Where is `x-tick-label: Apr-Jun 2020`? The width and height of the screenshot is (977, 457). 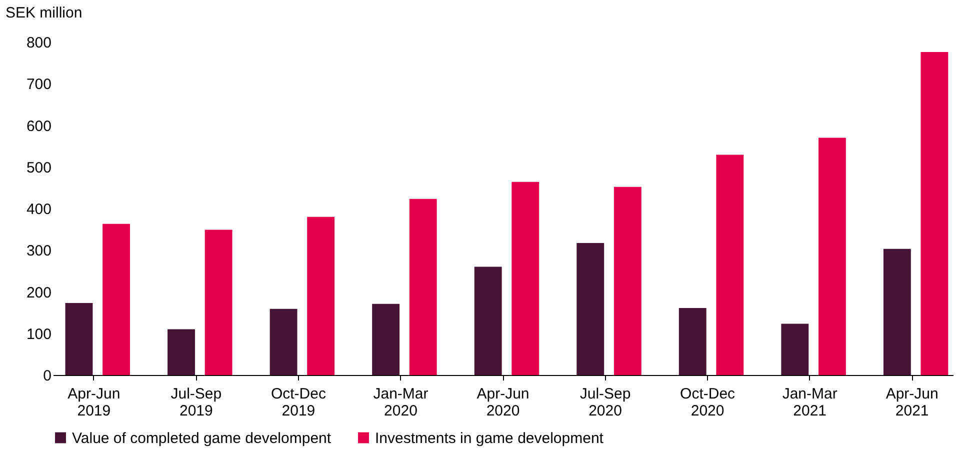
x-tick-label: Apr-Jun 2020 is located at coordinates (503, 403).